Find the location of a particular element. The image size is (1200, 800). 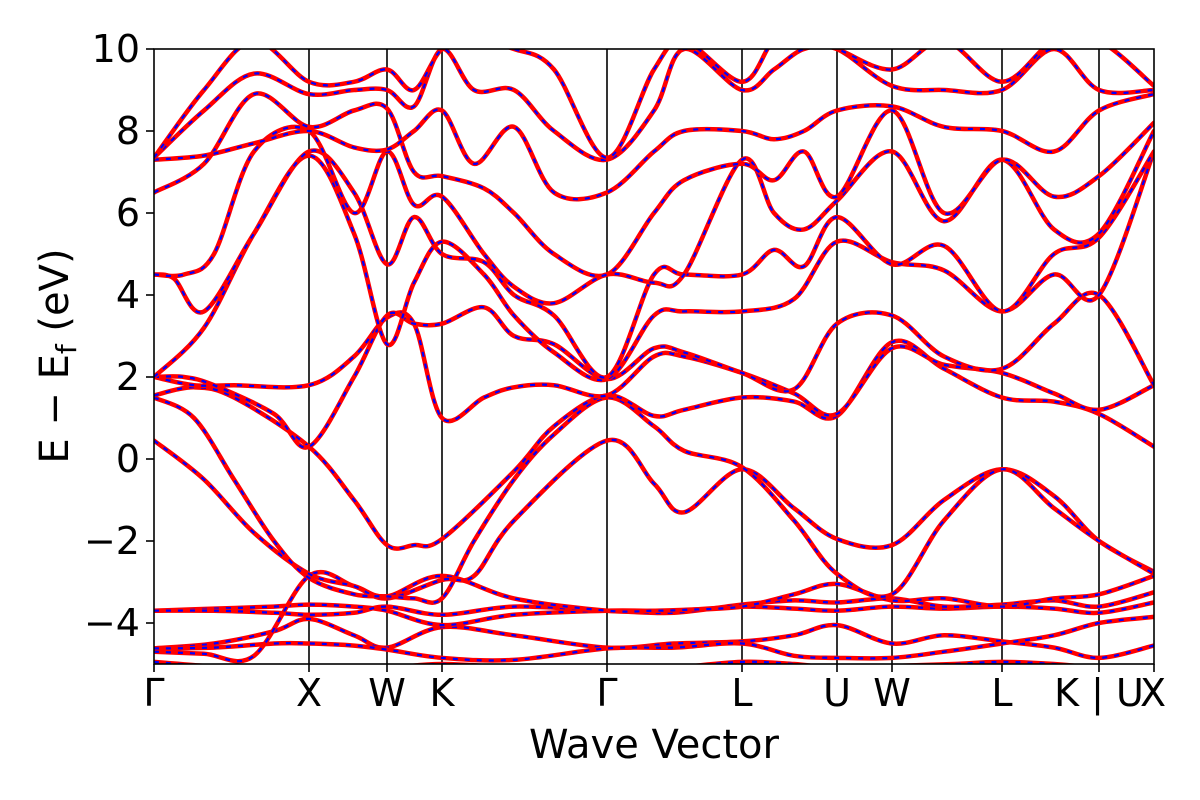

x-tick-label-0: Γ is located at coordinates (153, 693).